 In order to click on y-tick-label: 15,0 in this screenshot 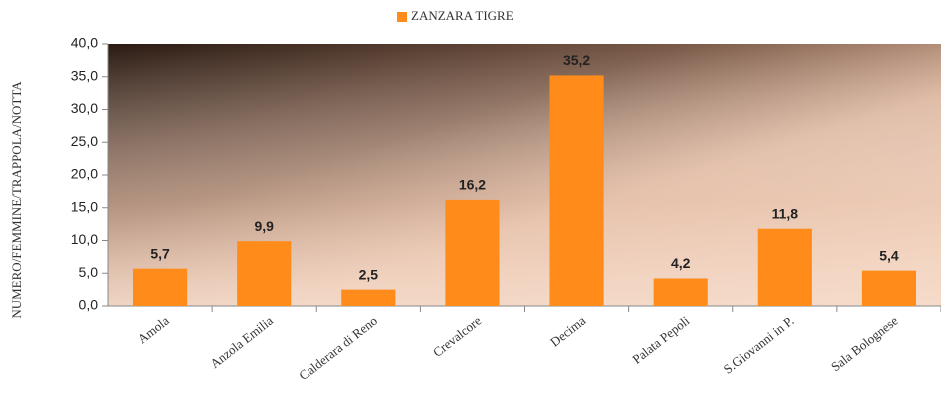, I will do `click(84, 206)`.